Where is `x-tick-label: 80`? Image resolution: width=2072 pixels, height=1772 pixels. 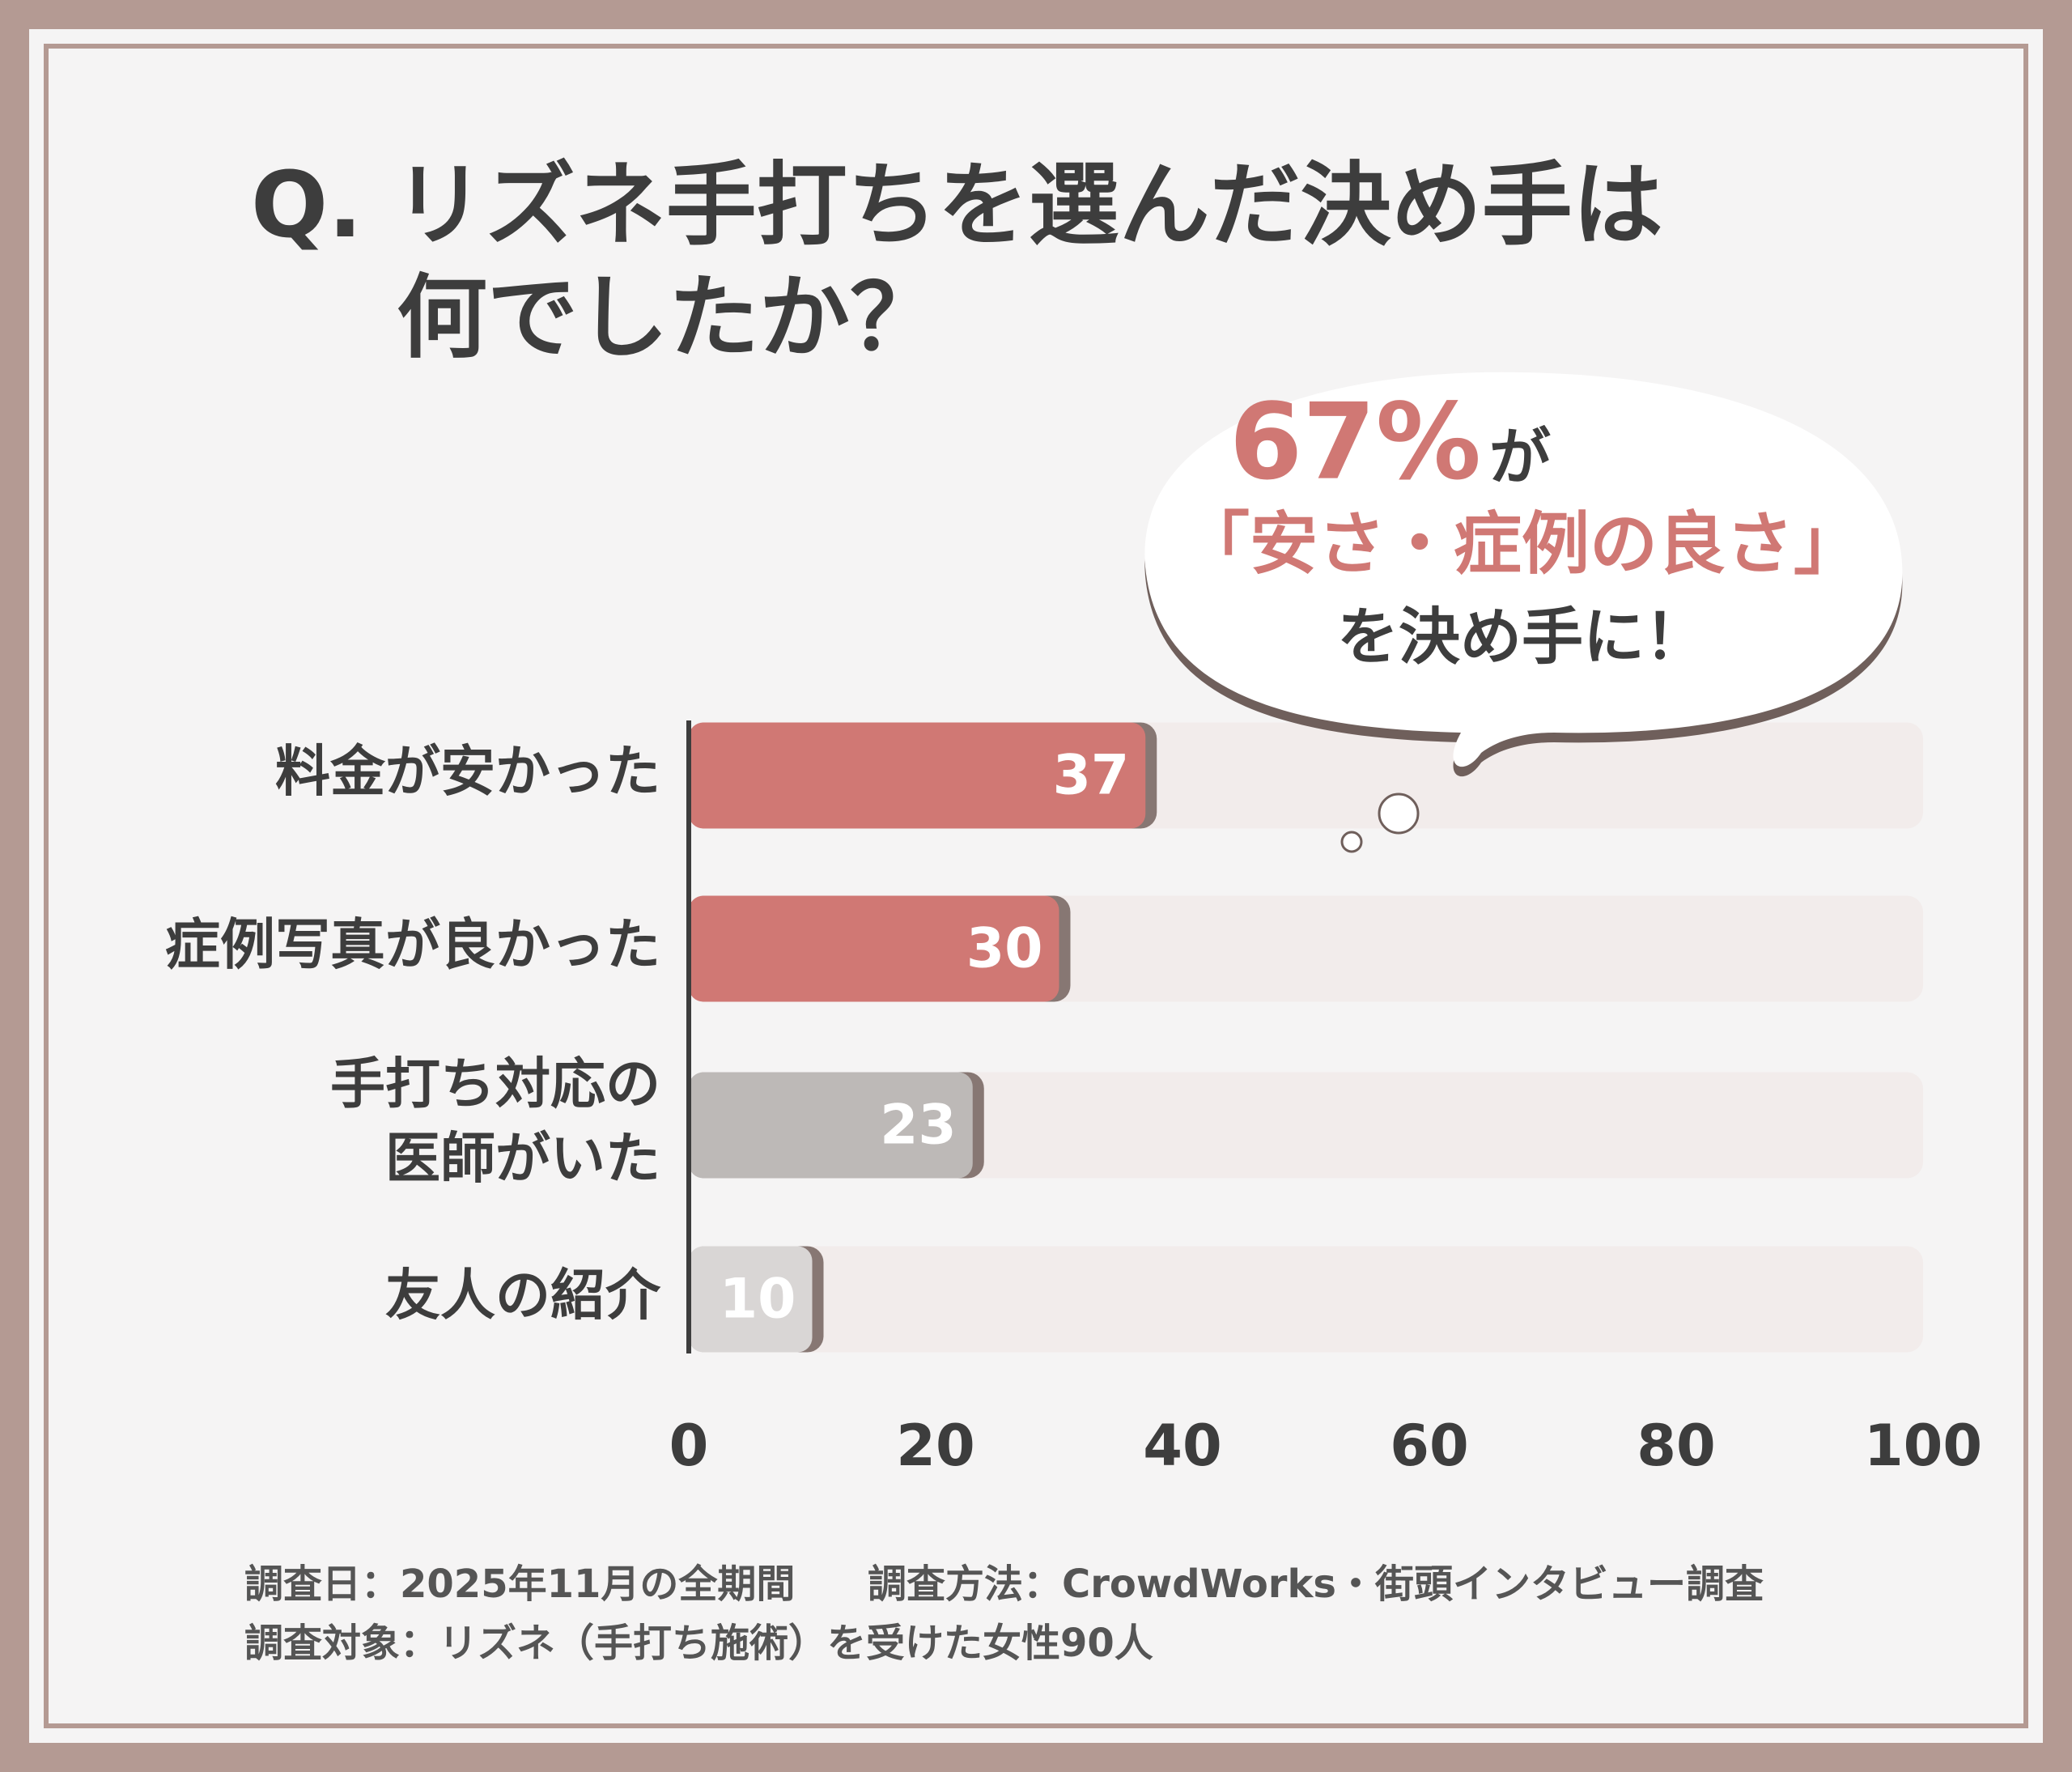
x-tick-label: 80 is located at coordinates (1676, 1446).